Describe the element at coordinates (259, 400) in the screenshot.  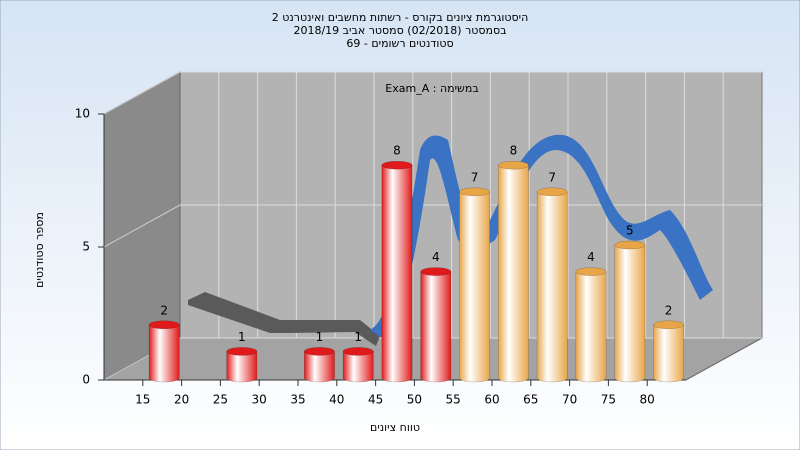
I see `x-tick-label: 30` at that location.